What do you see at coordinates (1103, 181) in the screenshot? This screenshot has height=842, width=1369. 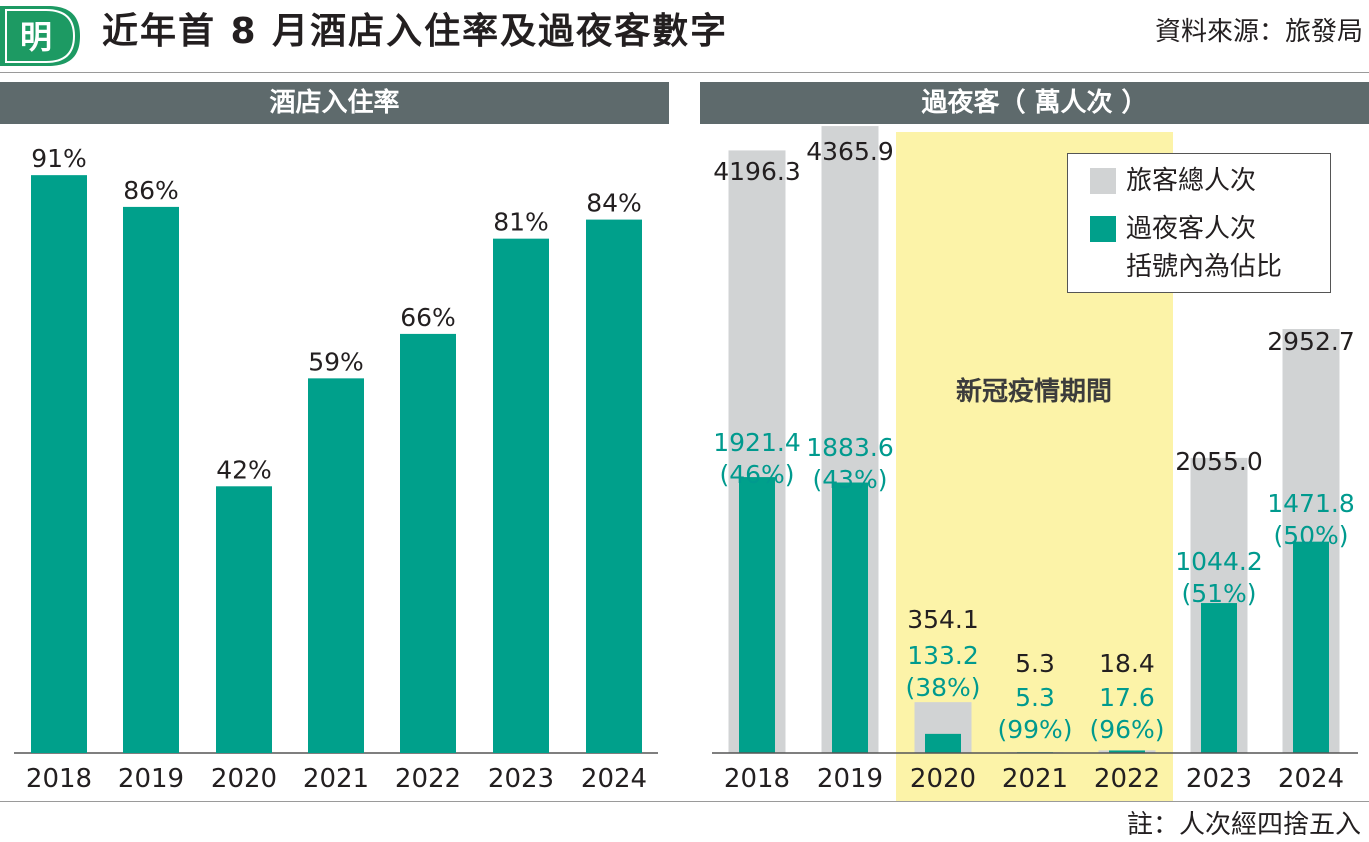 I see `legend-swatch-total` at bounding box center [1103, 181].